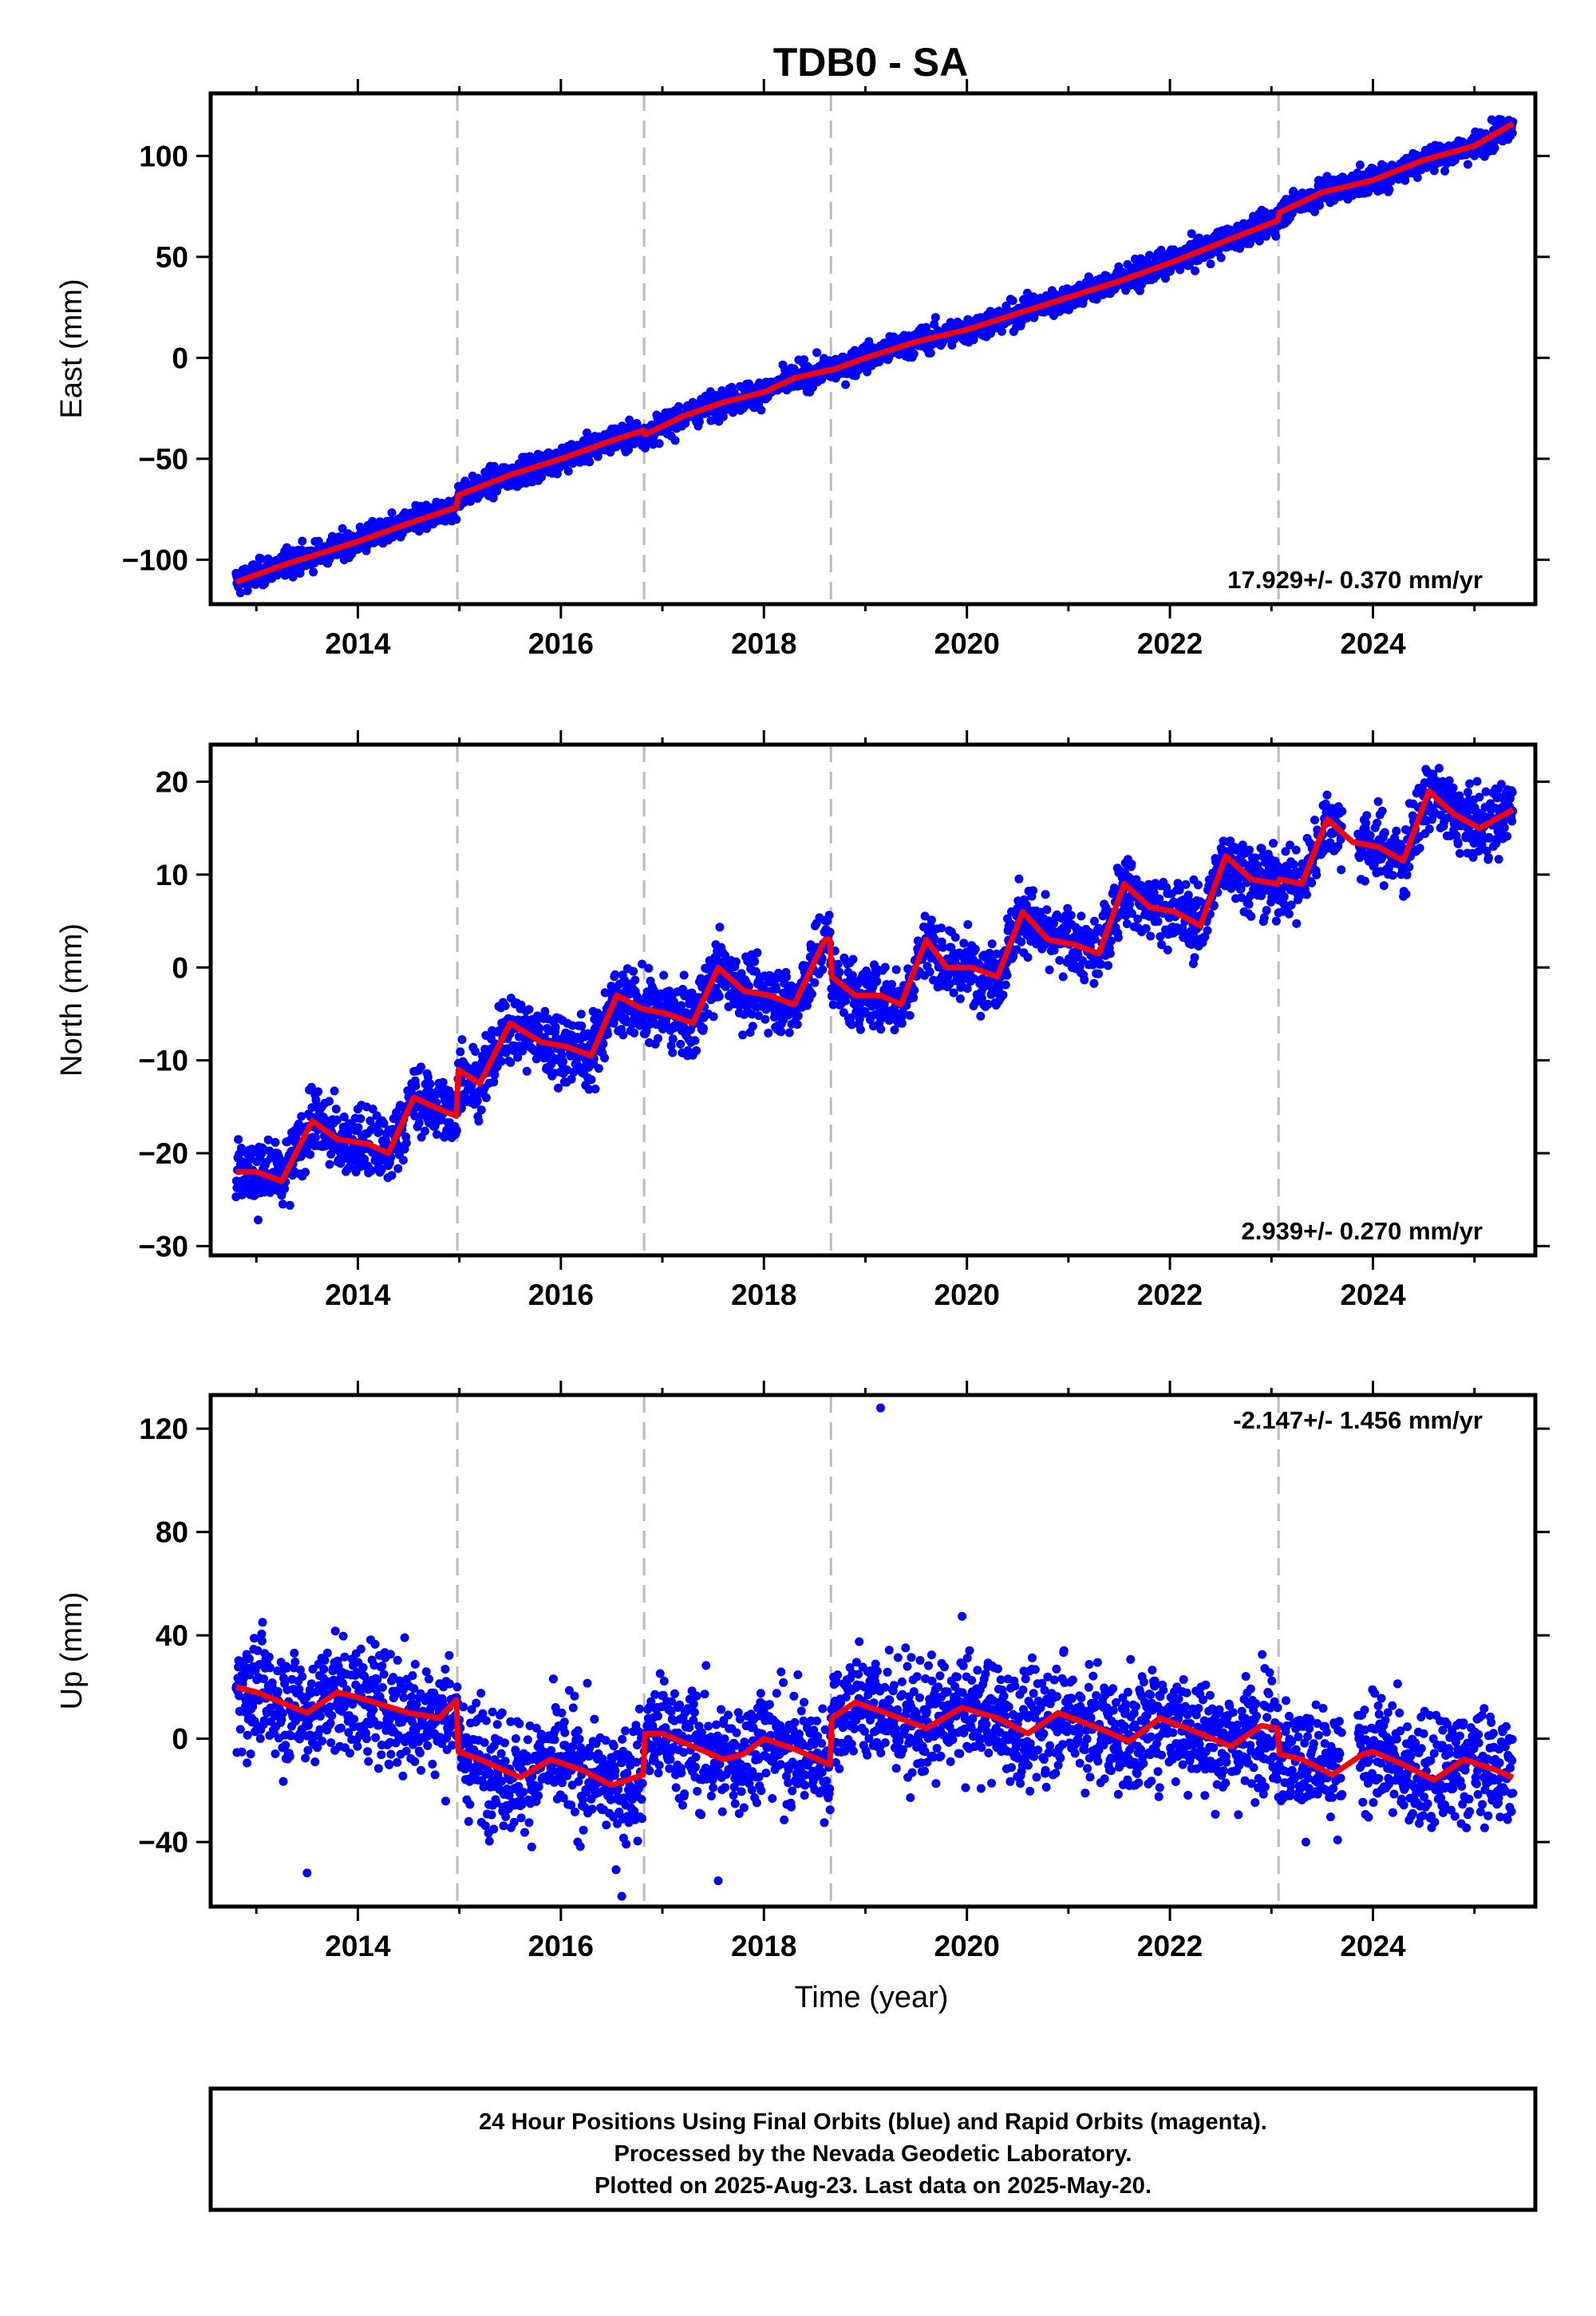  What do you see at coordinates (163, 156) in the screenshot?
I see `y-tick-label: 100` at bounding box center [163, 156].